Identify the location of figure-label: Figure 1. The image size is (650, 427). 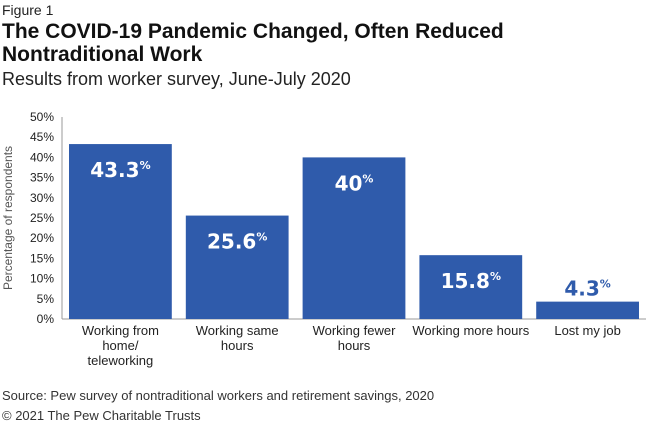
(28, 10).